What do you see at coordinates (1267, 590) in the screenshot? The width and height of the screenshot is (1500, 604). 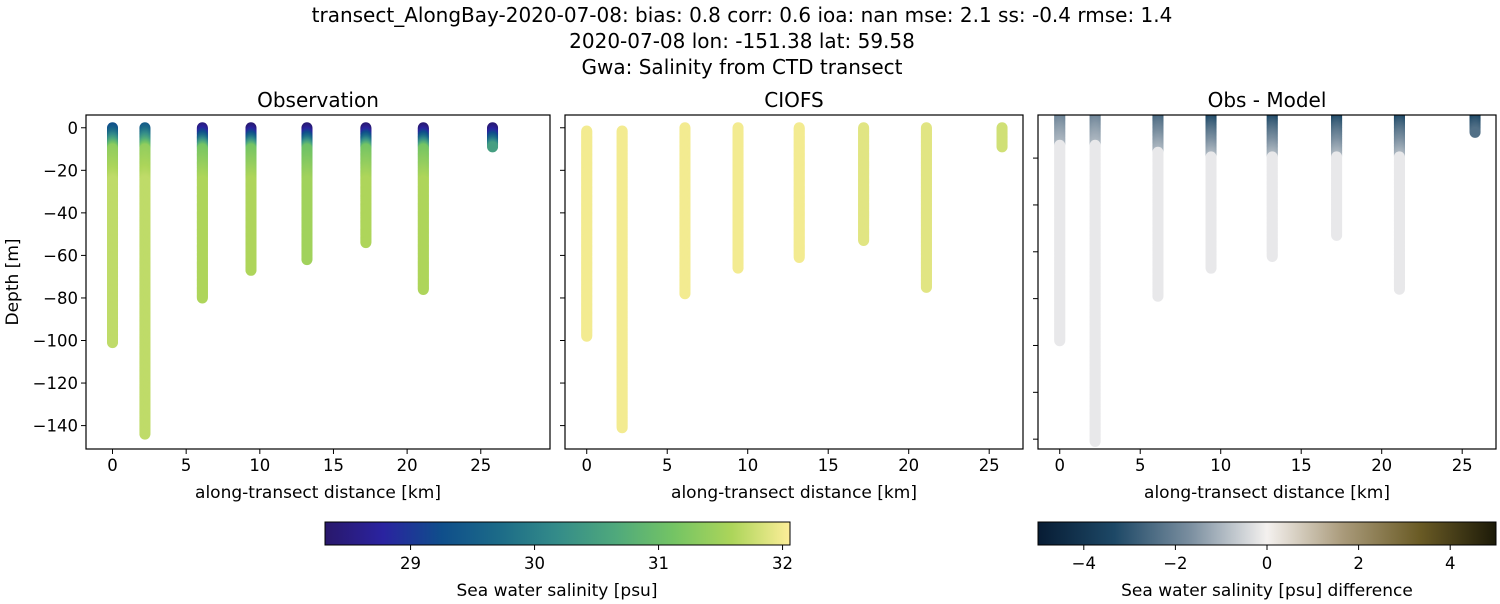 I see `colorbar-diff-label: Sea water salinity [psu] difference` at bounding box center [1267, 590].